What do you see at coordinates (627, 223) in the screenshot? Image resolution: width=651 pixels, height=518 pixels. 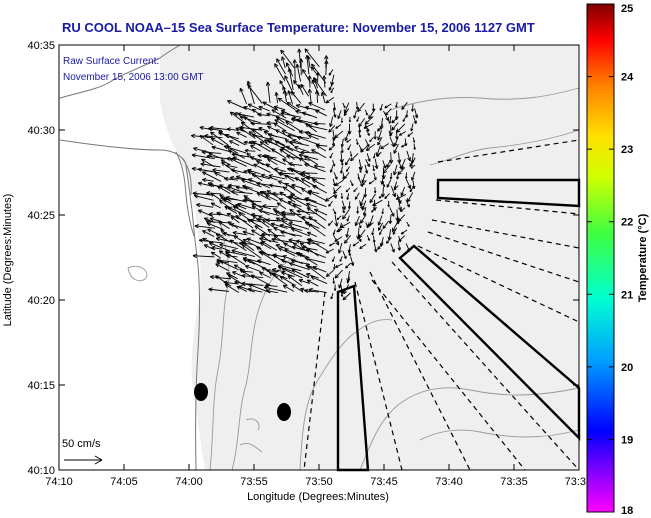 I see `colorbar-tick-label: 22` at bounding box center [627, 223].